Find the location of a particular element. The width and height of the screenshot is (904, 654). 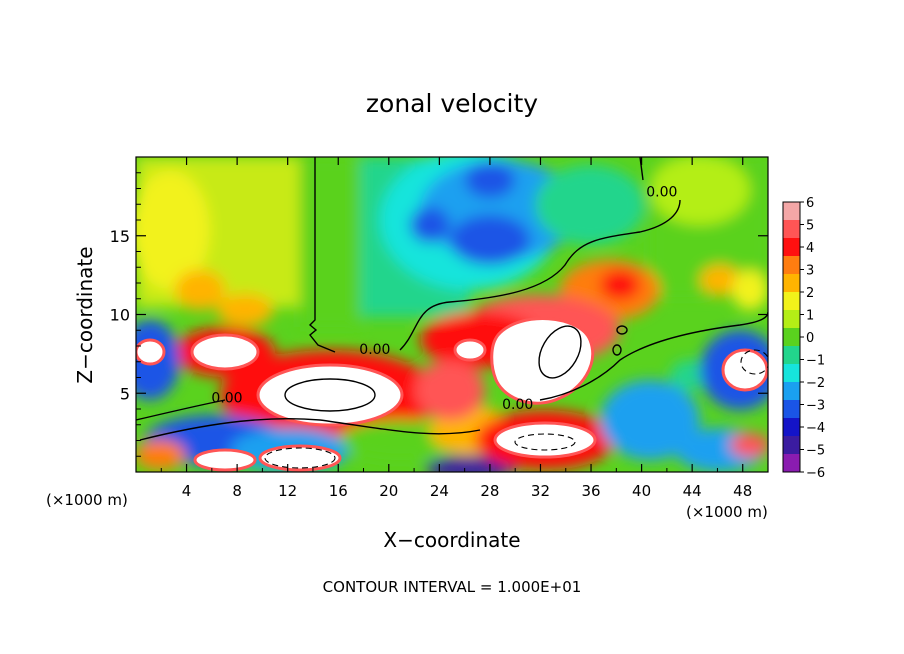

y-tick-label: 15 is located at coordinates (120, 236).